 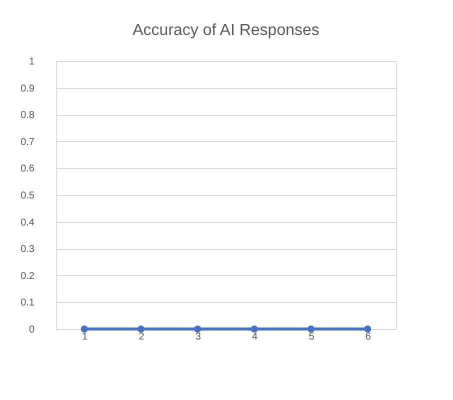 What do you see at coordinates (255, 337) in the screenshot?
I see `x-tick-label: 4` at bounding box center [255, 337].